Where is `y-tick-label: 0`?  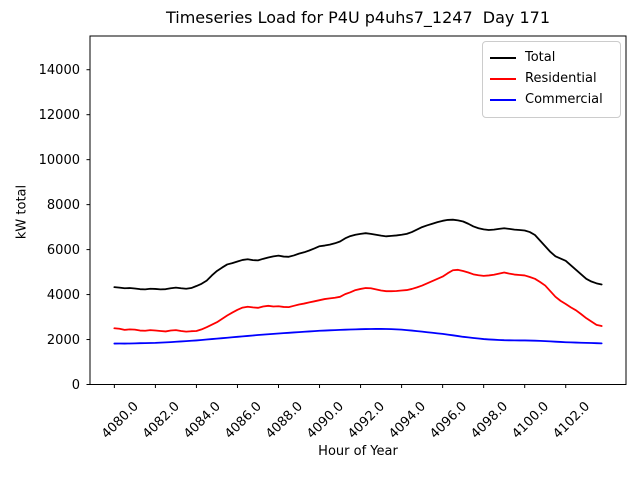
y-tick-label: 0 is located at coordinates (76, 385).